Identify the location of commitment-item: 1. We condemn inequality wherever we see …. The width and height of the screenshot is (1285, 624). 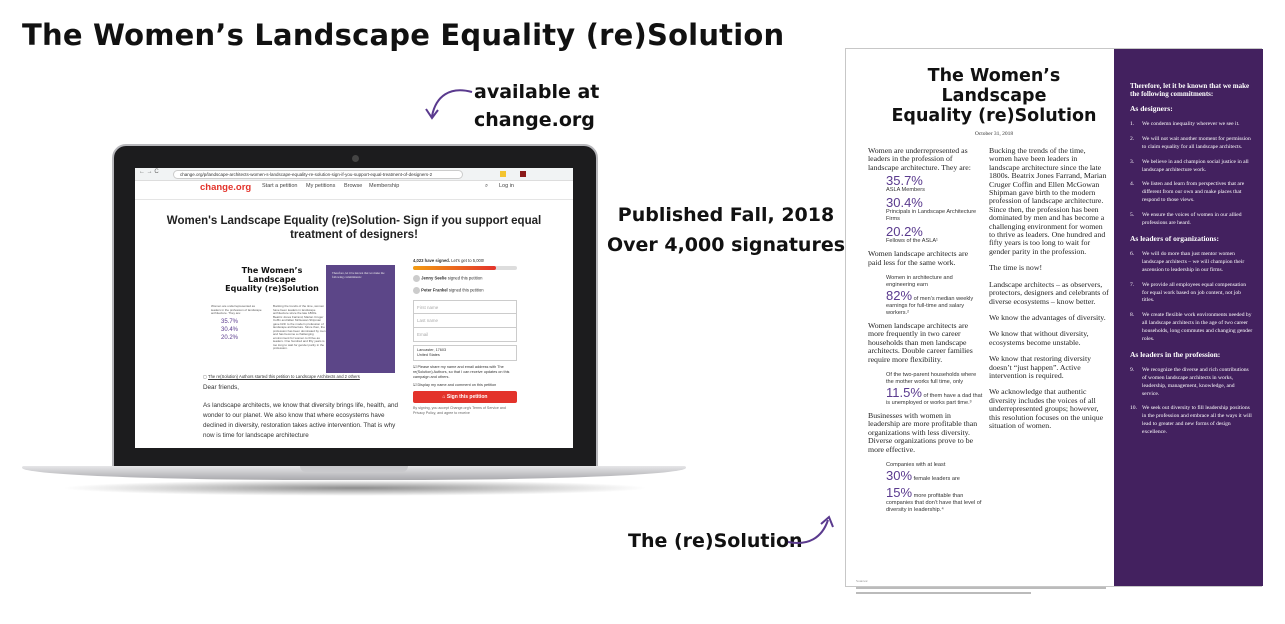
(1191, 125).